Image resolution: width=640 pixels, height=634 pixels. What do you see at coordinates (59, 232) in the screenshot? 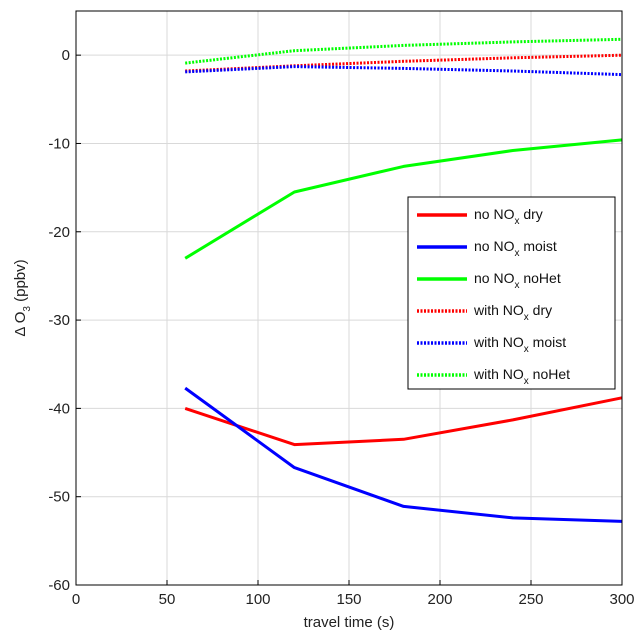
I see `y-tick-label: -20` at bounding box center [59, 232].